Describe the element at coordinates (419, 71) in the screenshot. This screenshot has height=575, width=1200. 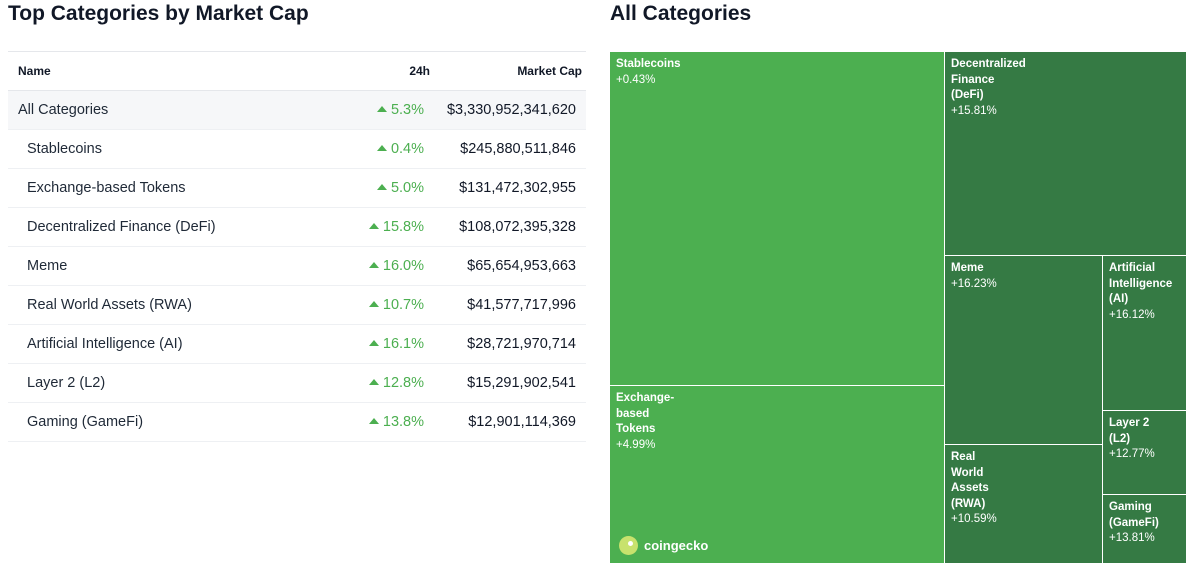
I see `column-header-24h: 24h` at that location.